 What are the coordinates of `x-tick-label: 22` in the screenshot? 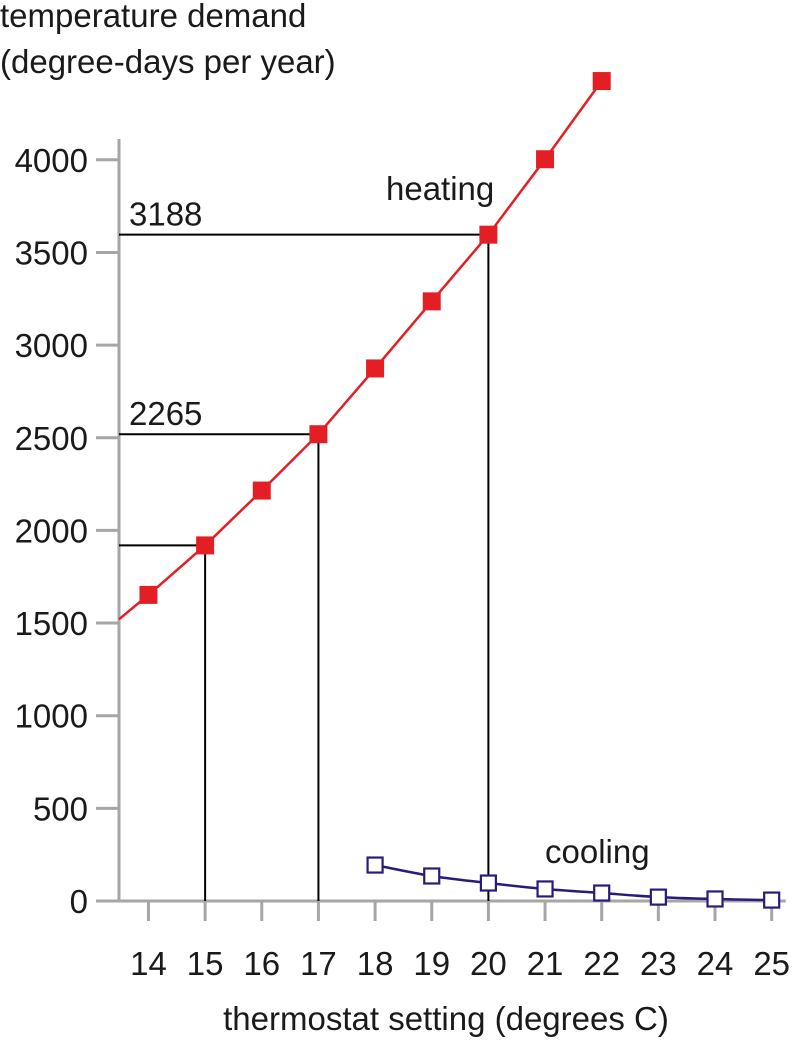 It's located at (601, 963).